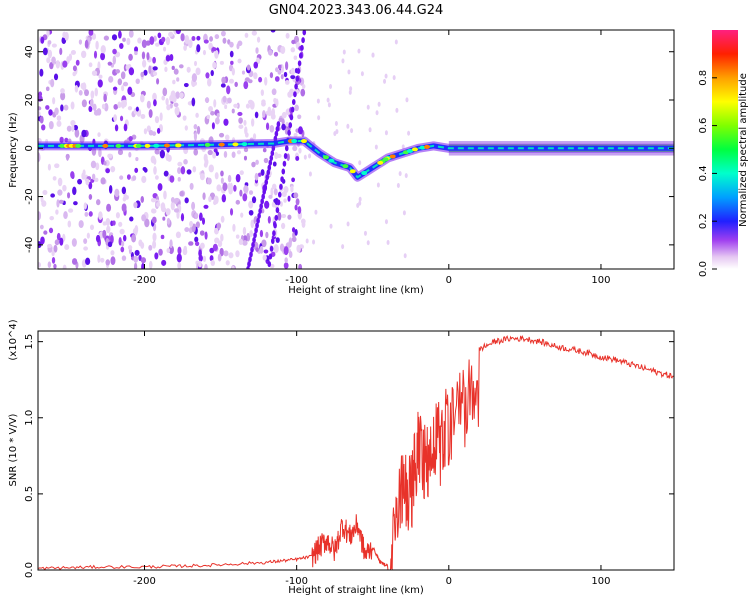 Image resolution: width=750 pixels, height=600 pixels. What do you see at coordinates (29, 570) in the screenshot?
I see `y-tick-label: 0.0` at bounding box center [29, 570].